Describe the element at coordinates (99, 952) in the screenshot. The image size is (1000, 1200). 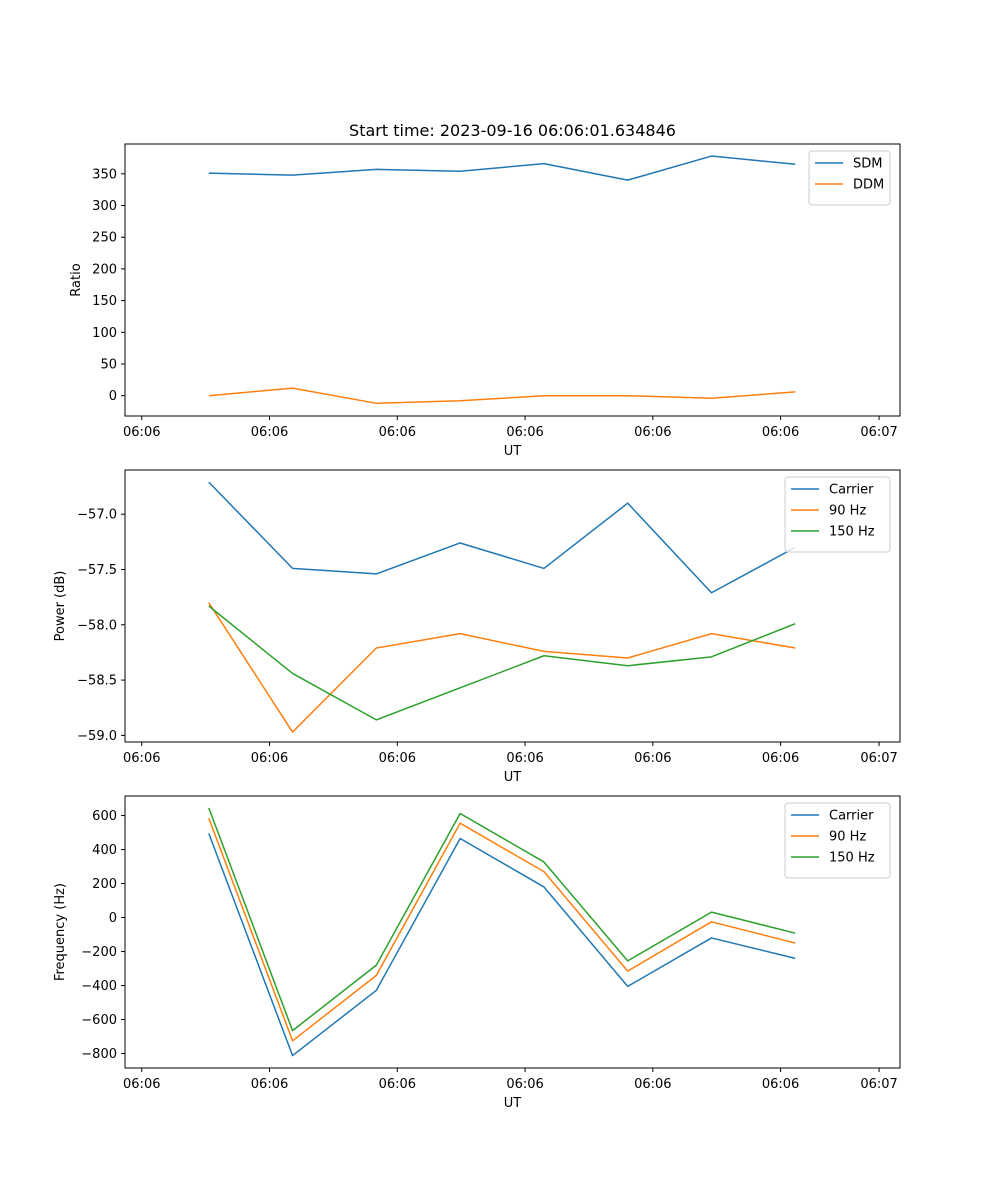
I see `y-tick-label: −200` at that location.